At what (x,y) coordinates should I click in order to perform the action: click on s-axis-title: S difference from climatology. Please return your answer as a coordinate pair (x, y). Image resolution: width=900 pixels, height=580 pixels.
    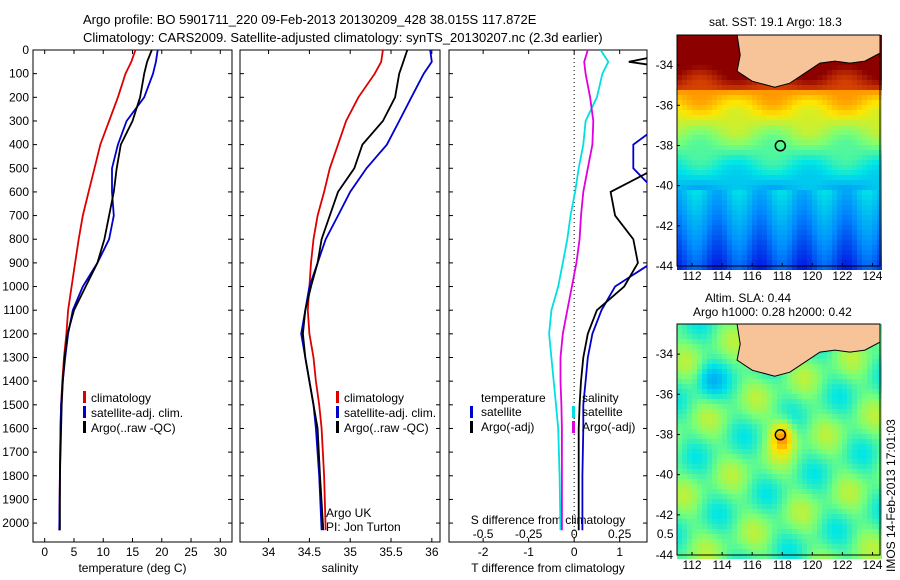
    Looking at the image, I should click on (548, 520).